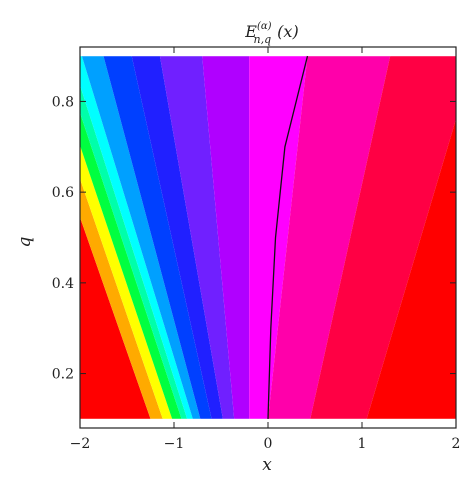 The height and width of the screenshot is (500, 472). What do you see at coordinates (362, 444) in the screenshot?
I see `x-tick-label-3: 1` at bounding box center [362, 444].